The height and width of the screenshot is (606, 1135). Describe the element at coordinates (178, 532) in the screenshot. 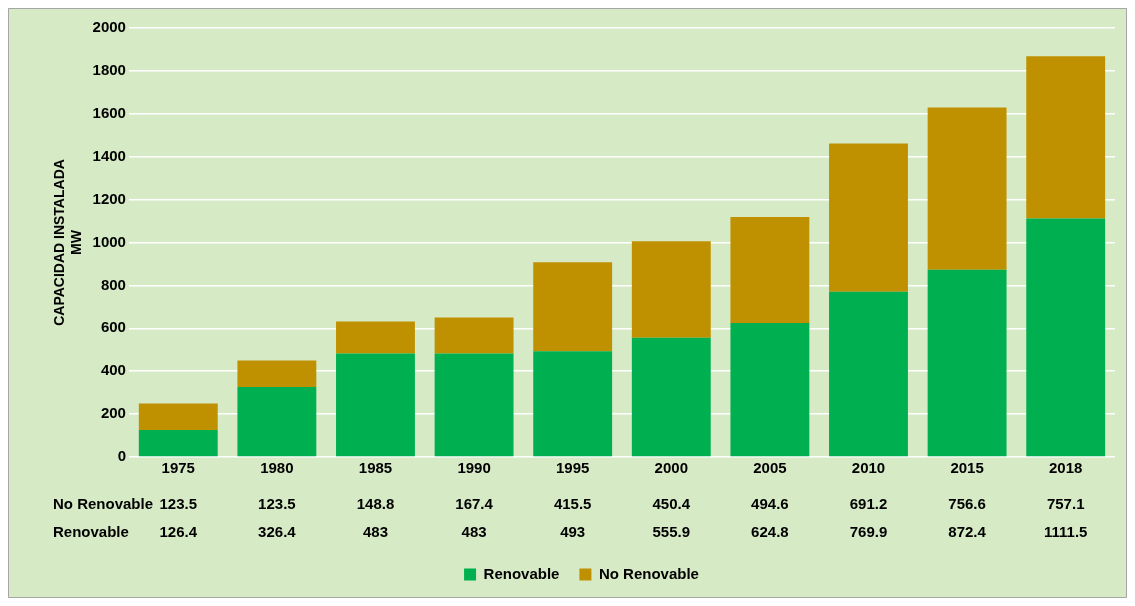

I see `data-label: 126.4` at that location.